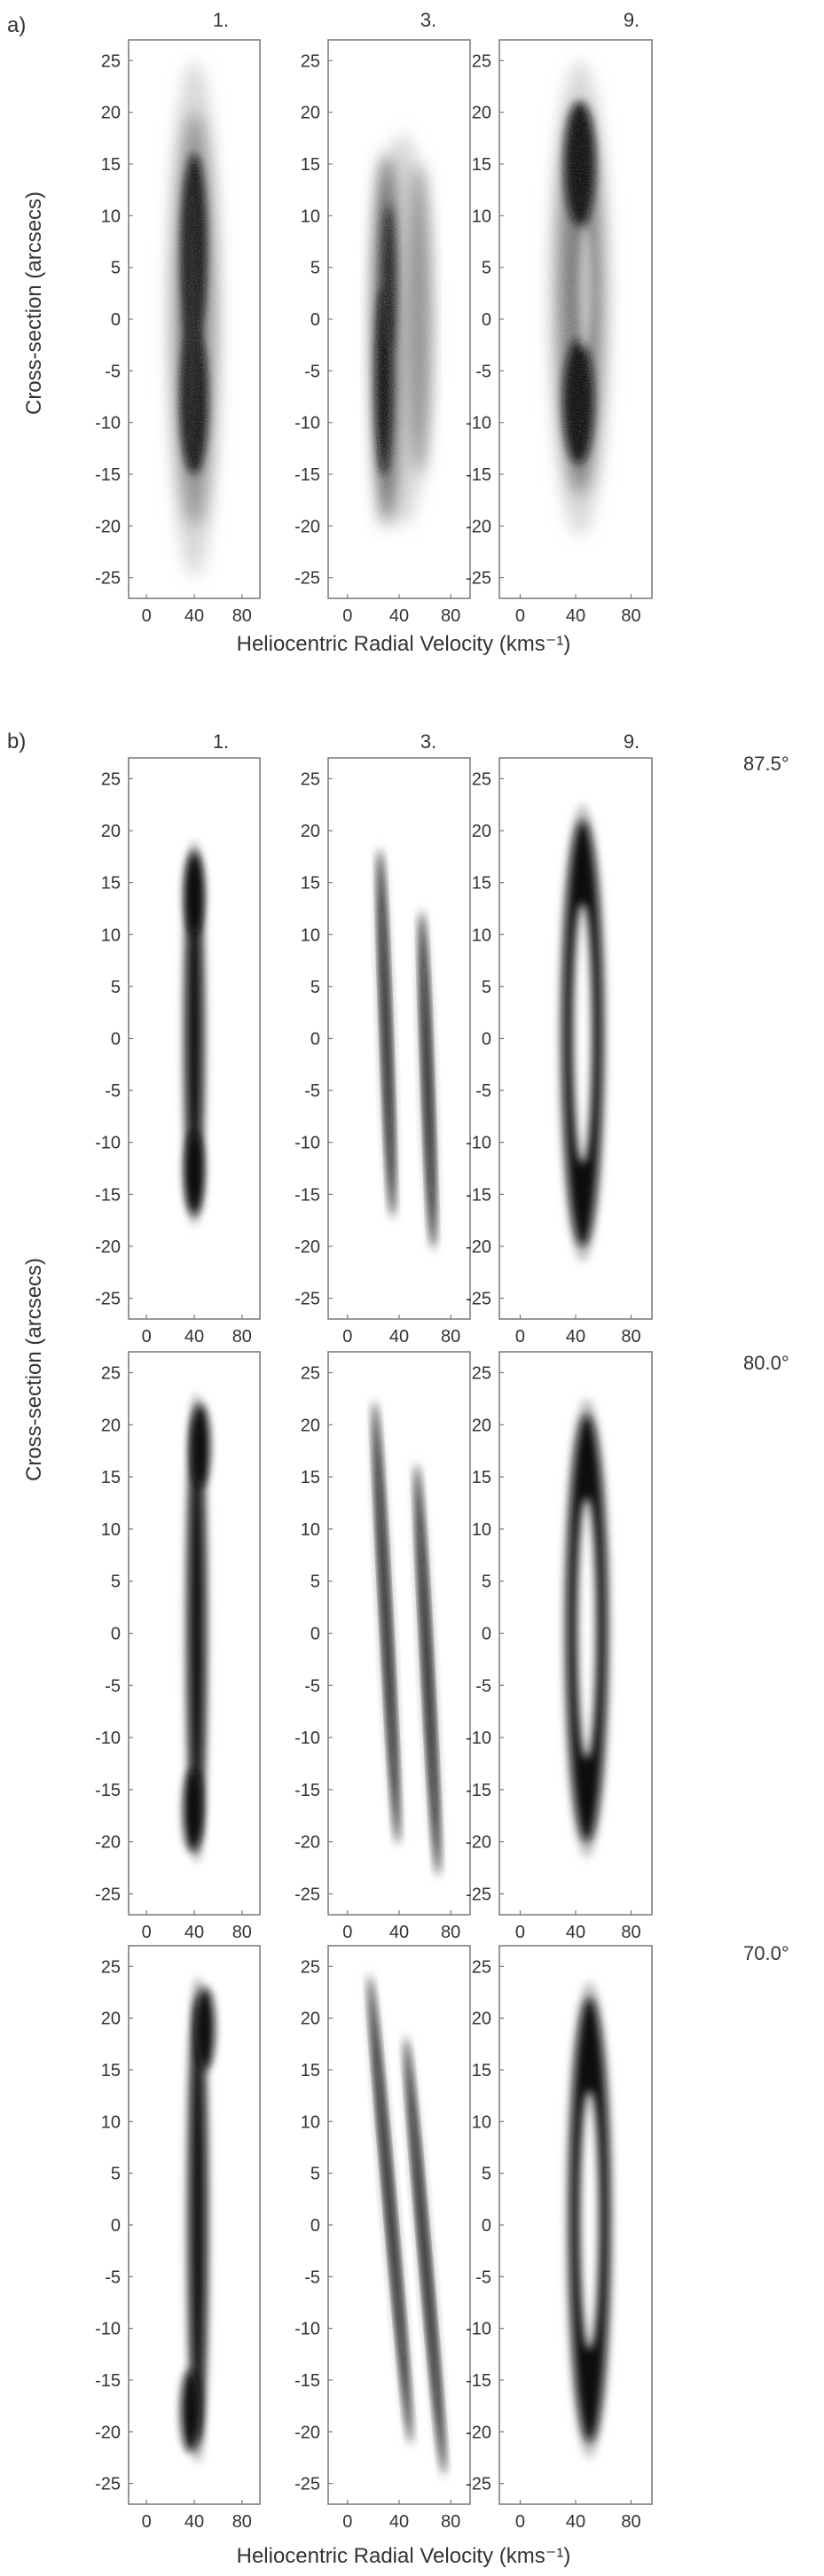  Describe the element at coordinates (312, 1091) in the screenshot. I see `panel-b-row1-3.-ytick-label: -5` at that location.